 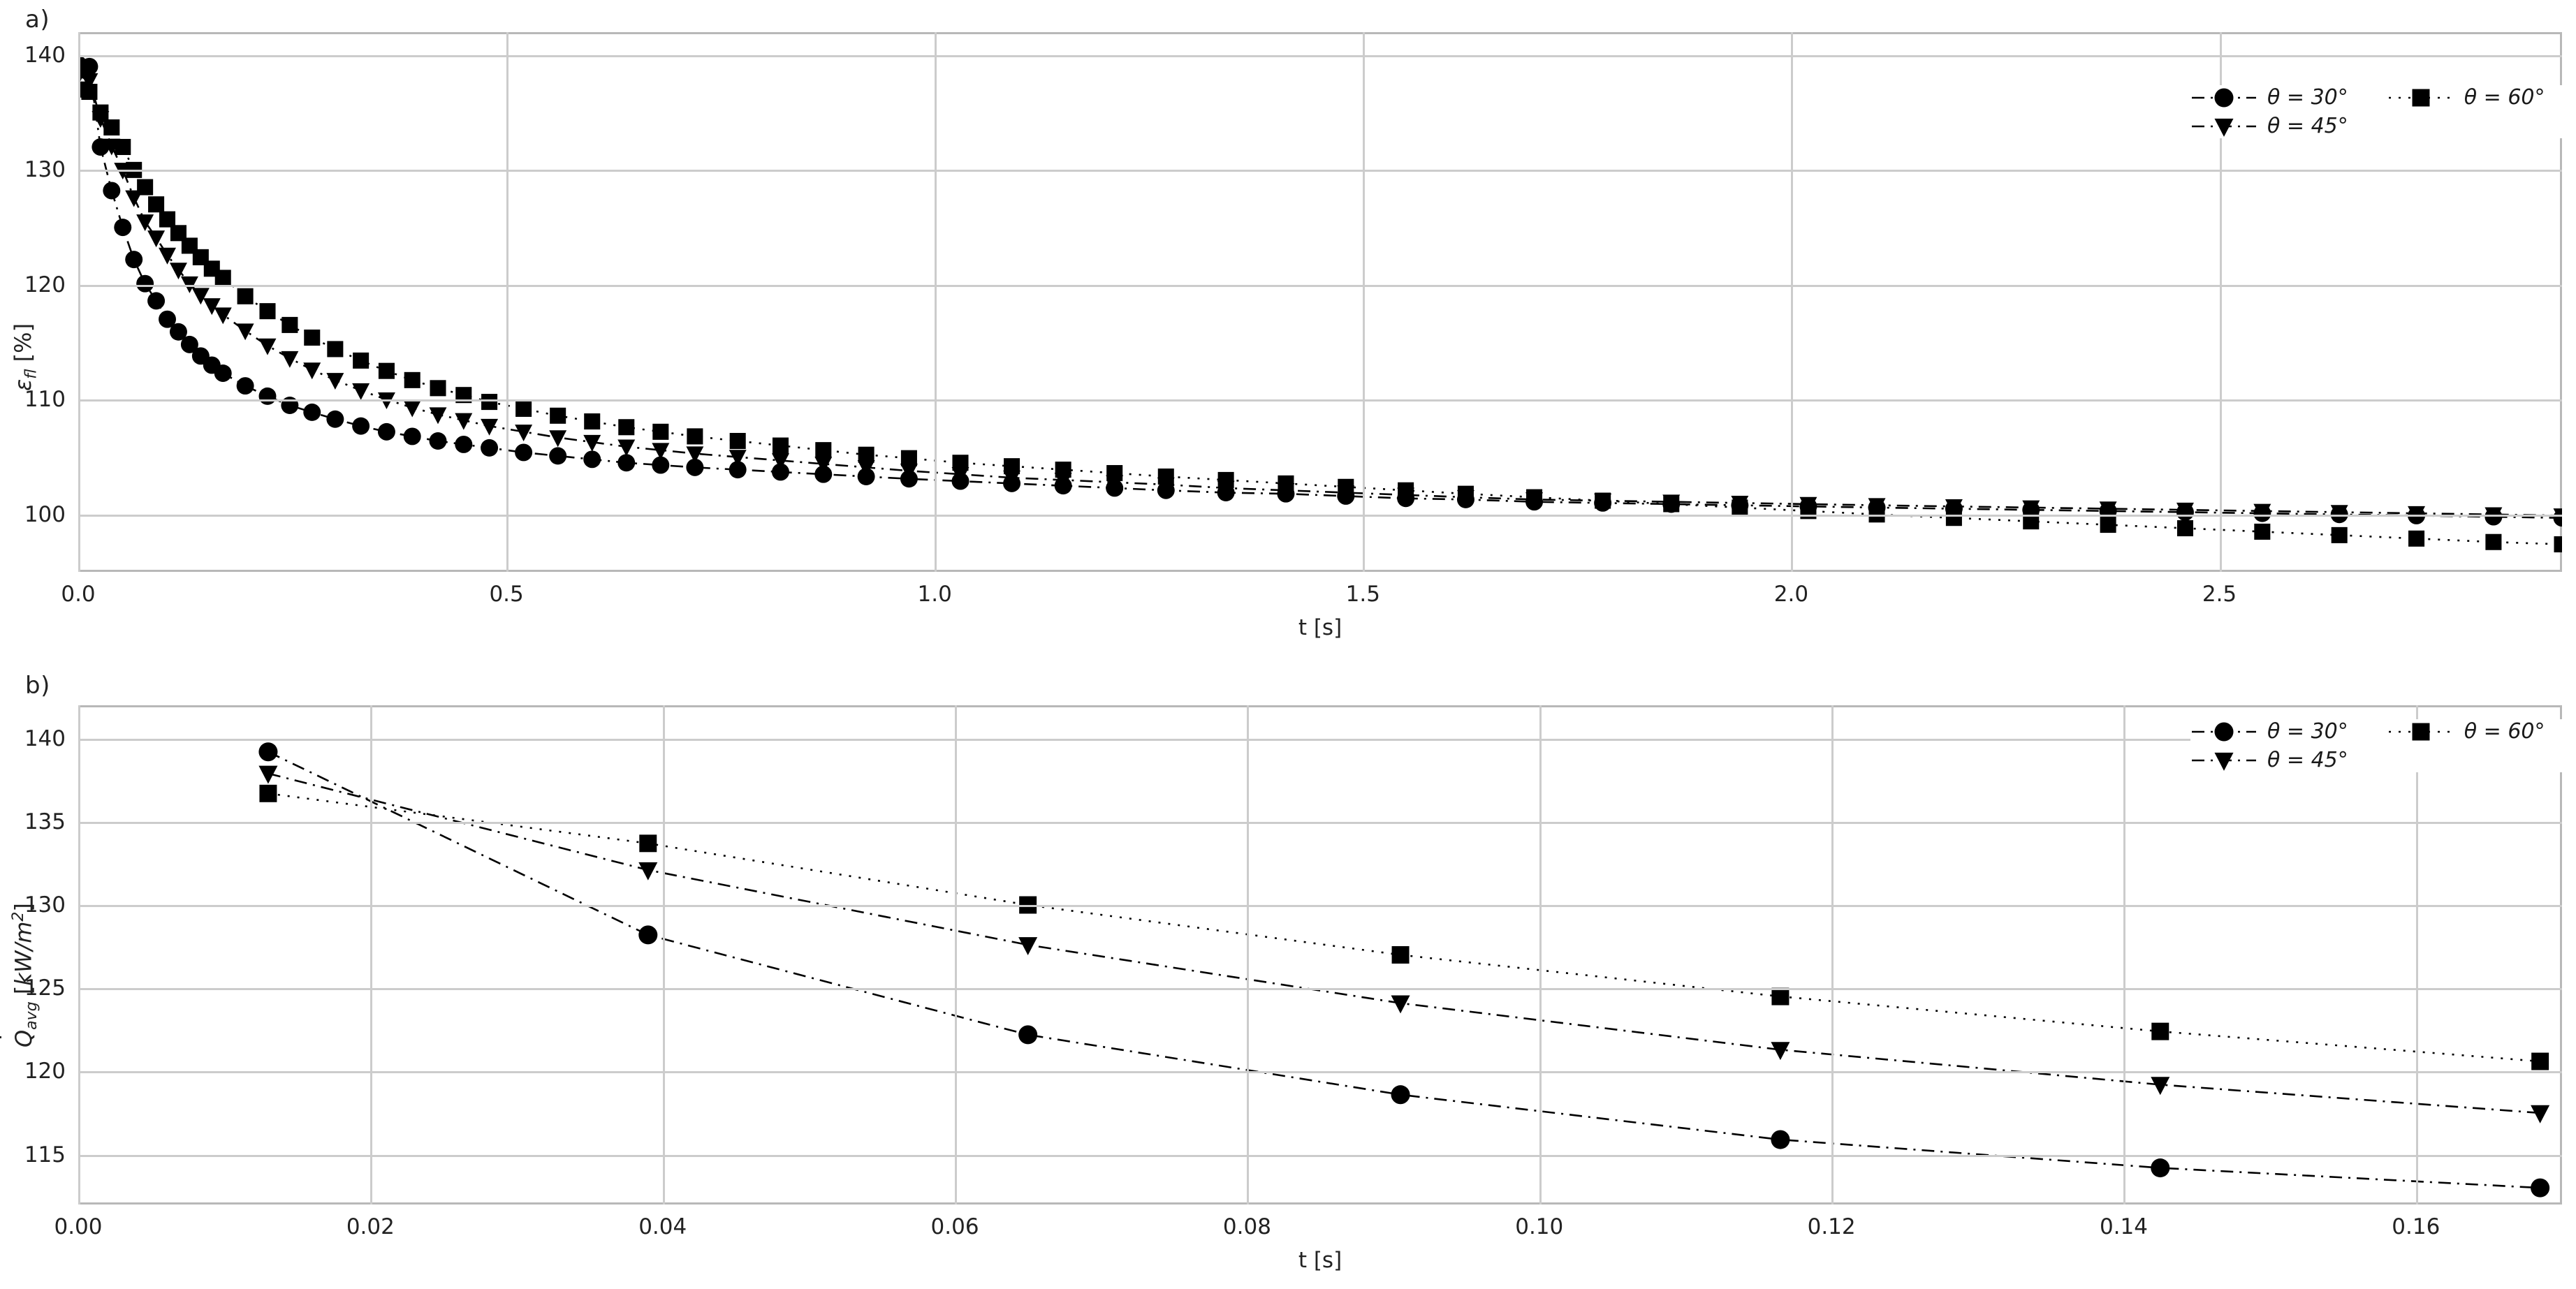 What do you see at coordinates (45, 738) in the screenshot?
I see `y-tick-label: 140` at bounding box center [45, 738].